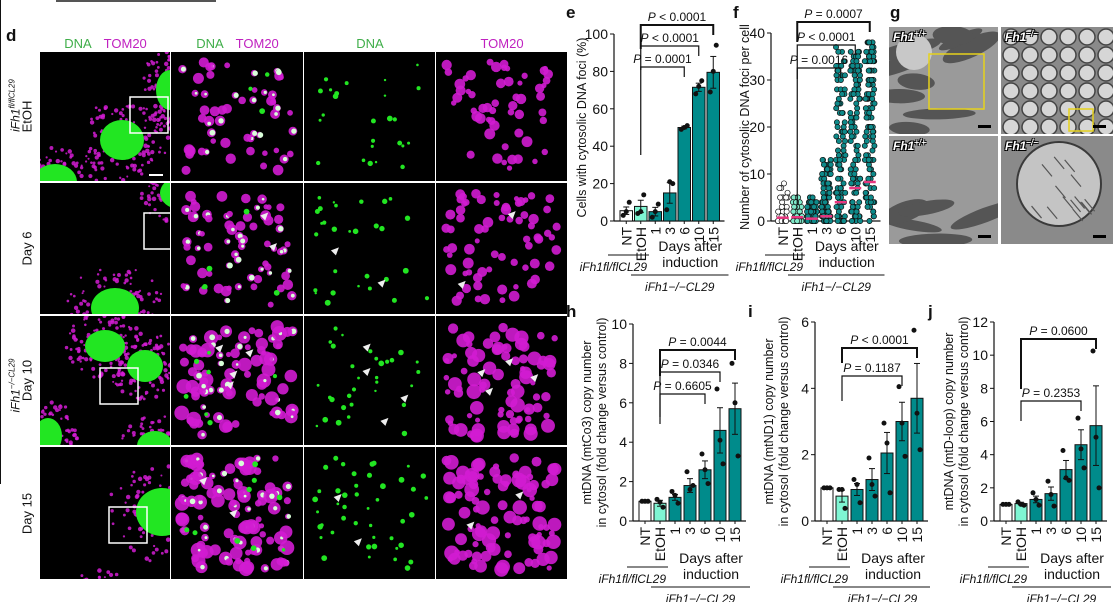 Image resolution: width=1117 pixels, height=602 pixels. I want to click on group-caption-line1: Days after, so click(1072, 558).